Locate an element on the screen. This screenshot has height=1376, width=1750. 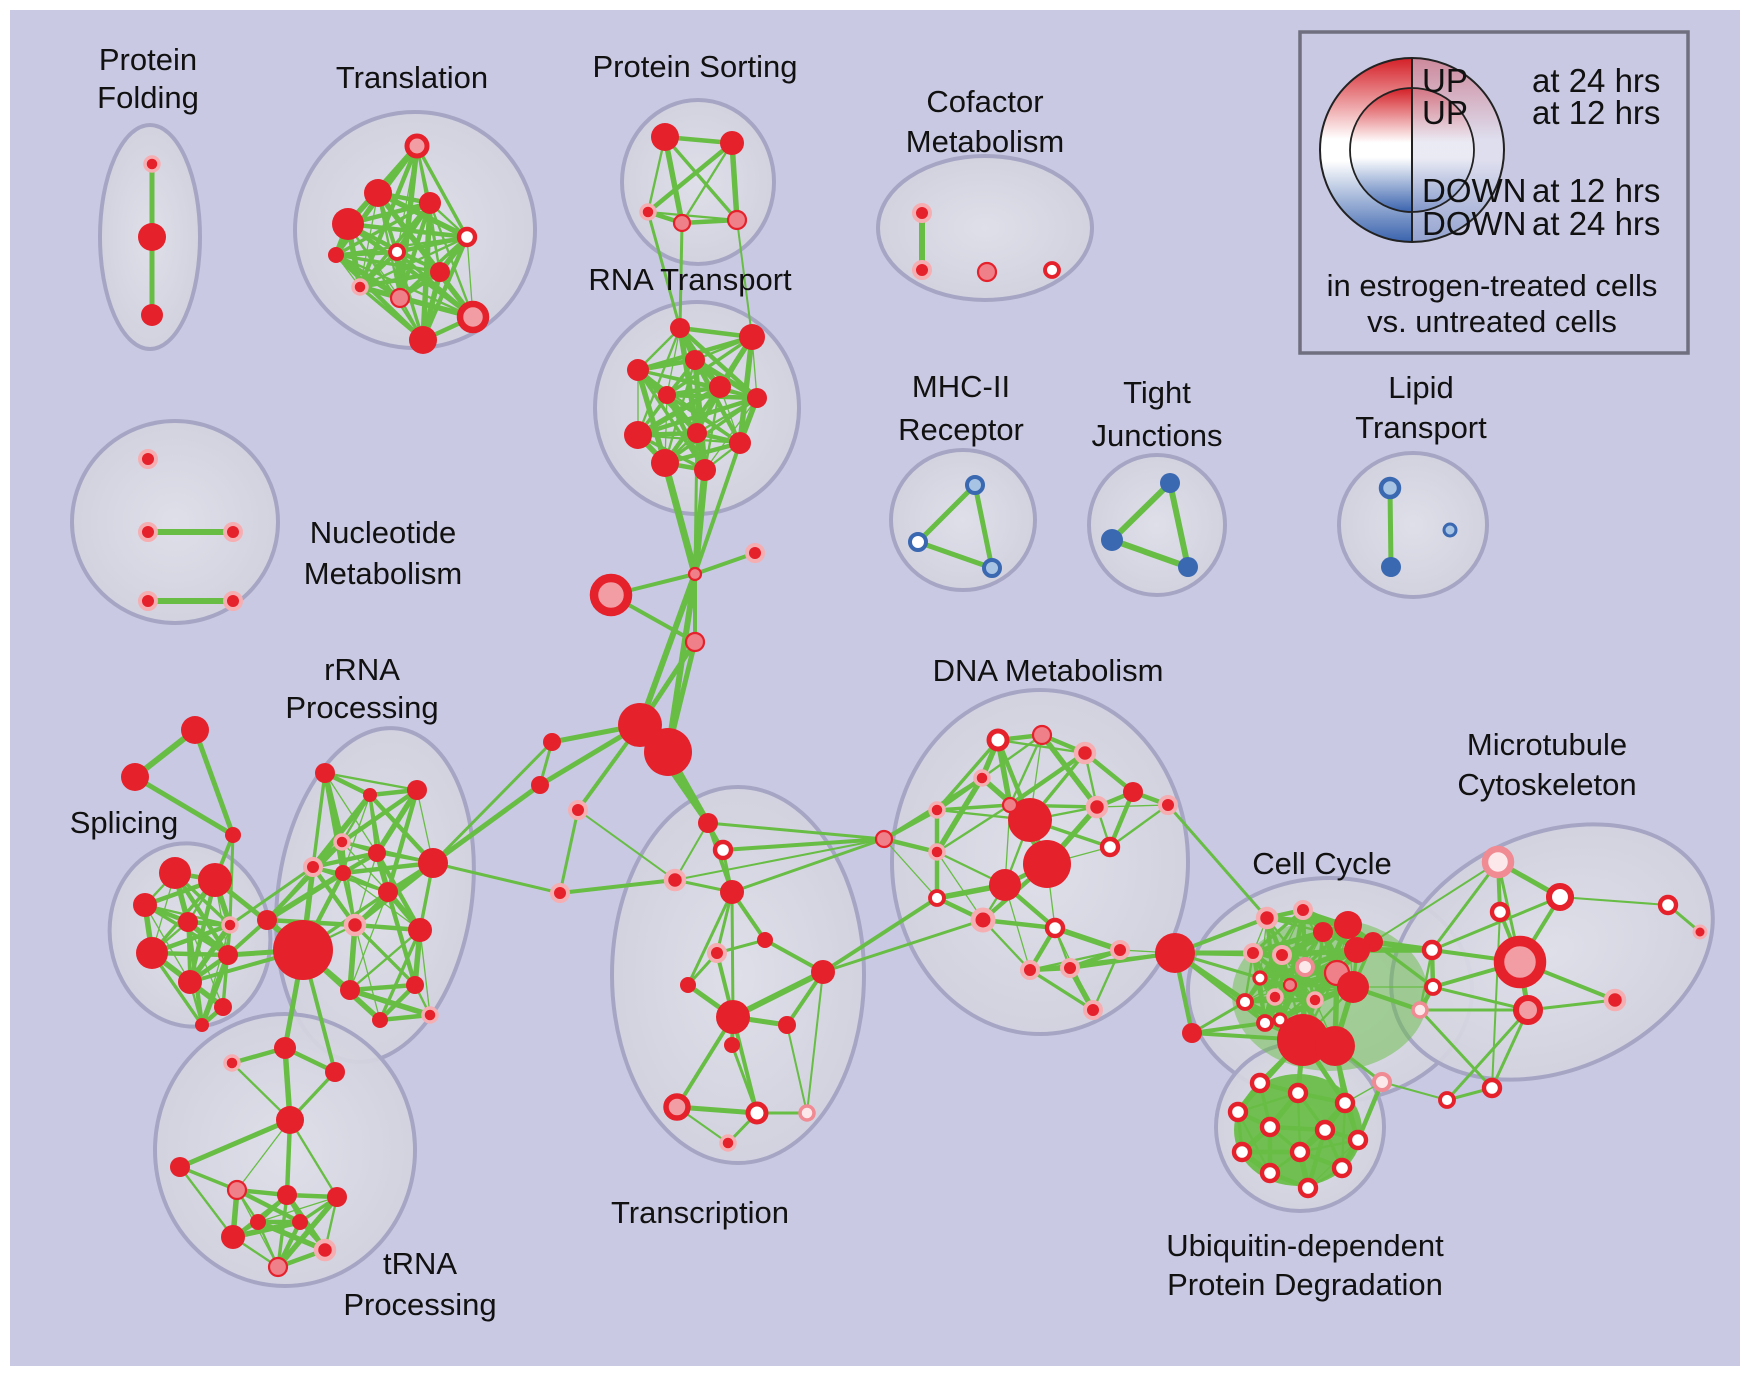
legend-time-3: at 24 hrs is located at coordinates (1596, 223).